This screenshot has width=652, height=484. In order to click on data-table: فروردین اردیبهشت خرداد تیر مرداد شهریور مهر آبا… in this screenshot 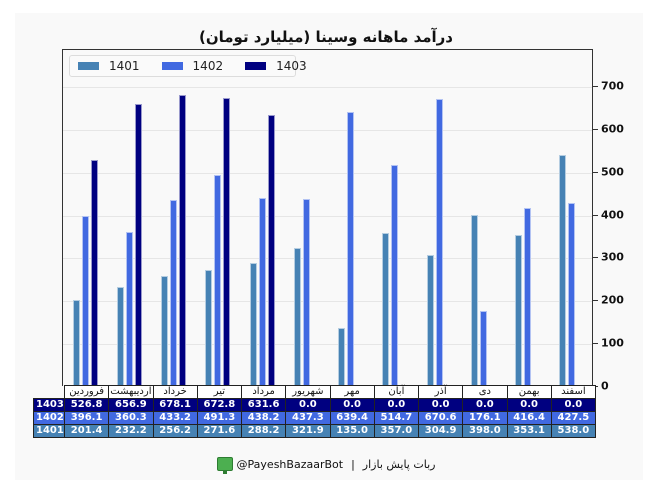, I will do `click(315, 411)`.